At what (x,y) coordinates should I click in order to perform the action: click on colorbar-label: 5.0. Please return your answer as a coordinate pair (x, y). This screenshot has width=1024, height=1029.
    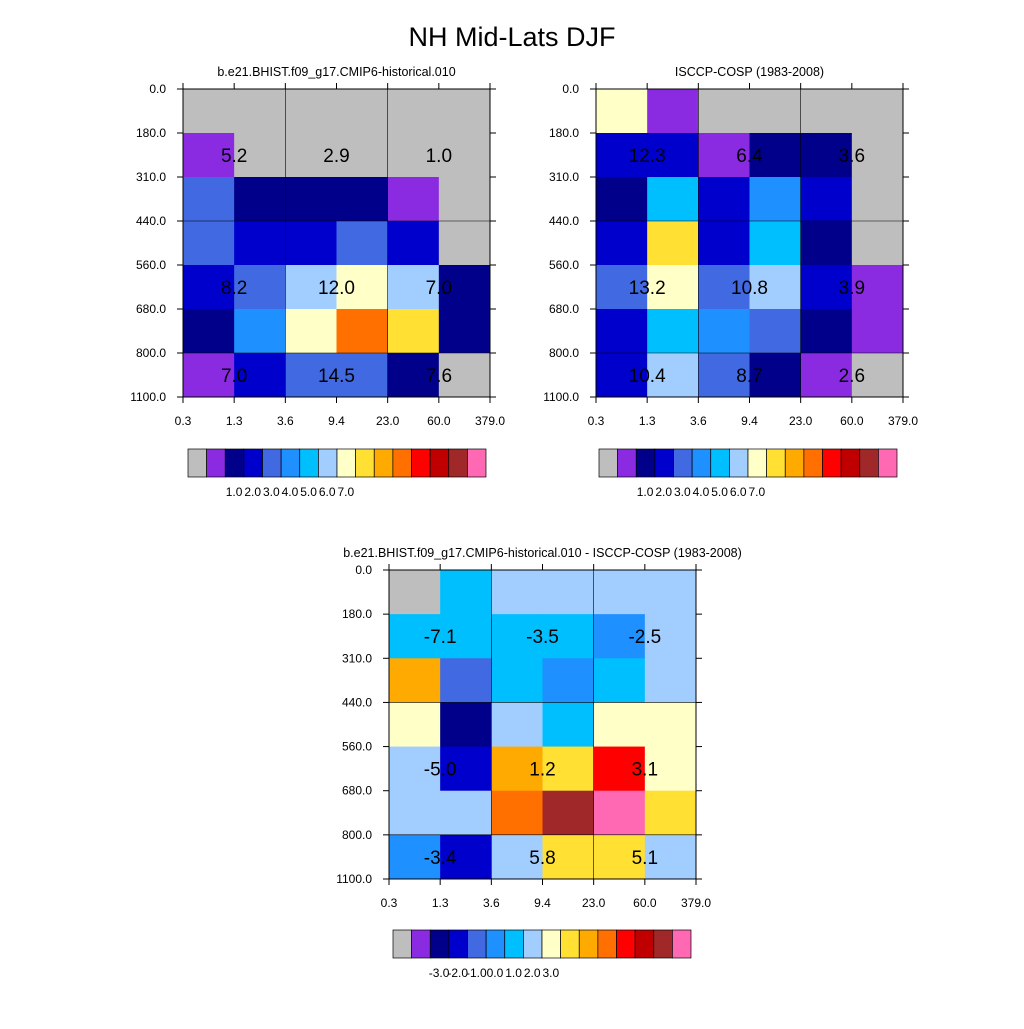
    Looking at the image, I should click on (719, 492).